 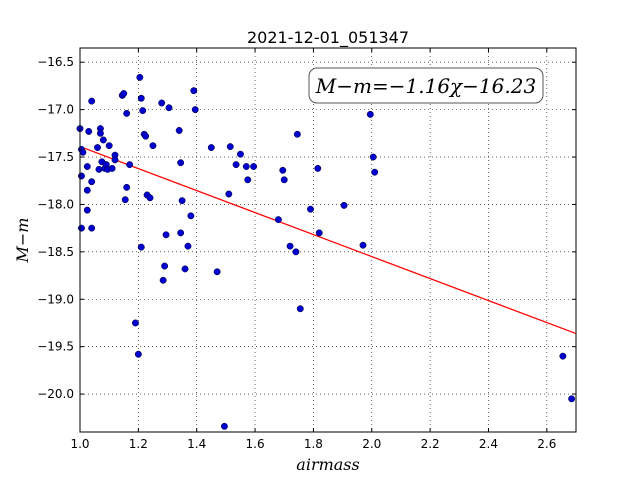 What do you see at coordinates (328, 38) in the screenshot?
I see `chart-title: 2021-12-01_051347` at bounding box center [328, 38].